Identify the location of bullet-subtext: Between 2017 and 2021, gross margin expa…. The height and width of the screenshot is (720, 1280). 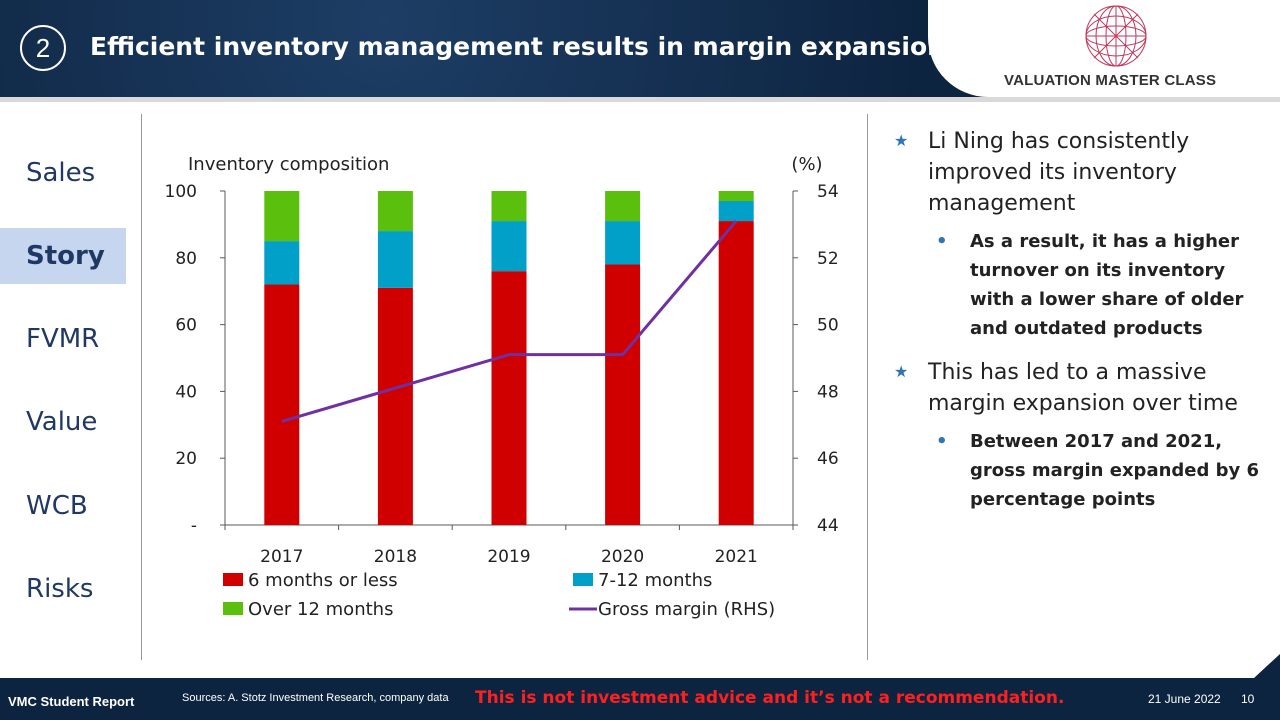
(1115, 470).